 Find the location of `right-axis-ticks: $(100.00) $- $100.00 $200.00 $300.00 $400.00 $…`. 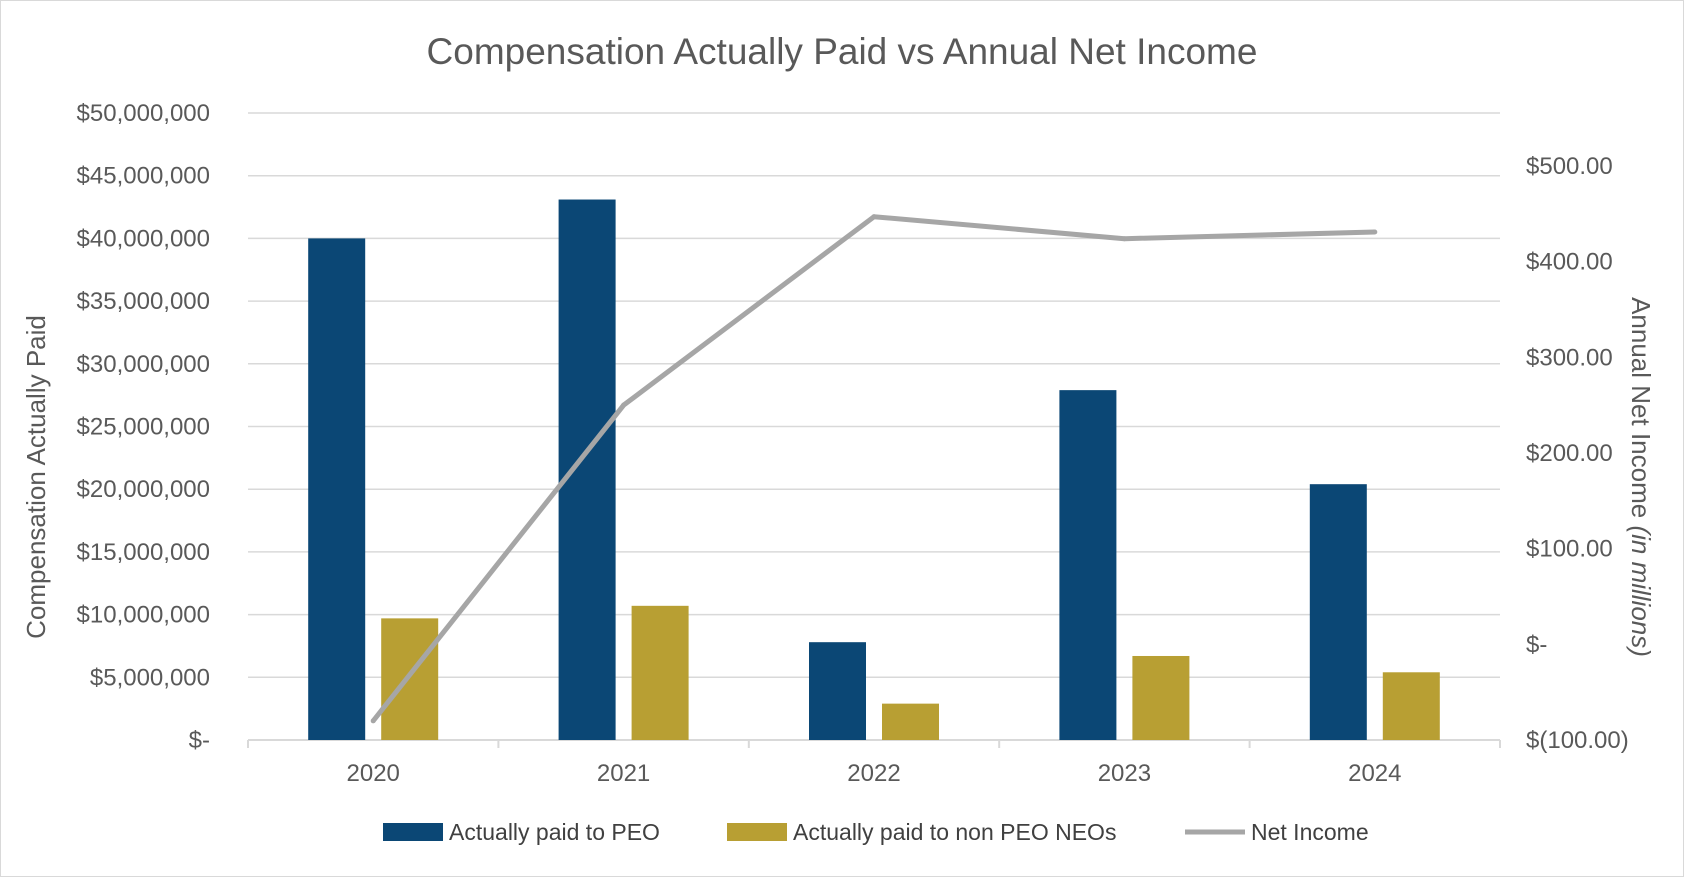

right-axis-ticks: $(100.00) $- $100.00 $200.00 $300.00 $400.00 $… is located at coordinates (1577, 453).